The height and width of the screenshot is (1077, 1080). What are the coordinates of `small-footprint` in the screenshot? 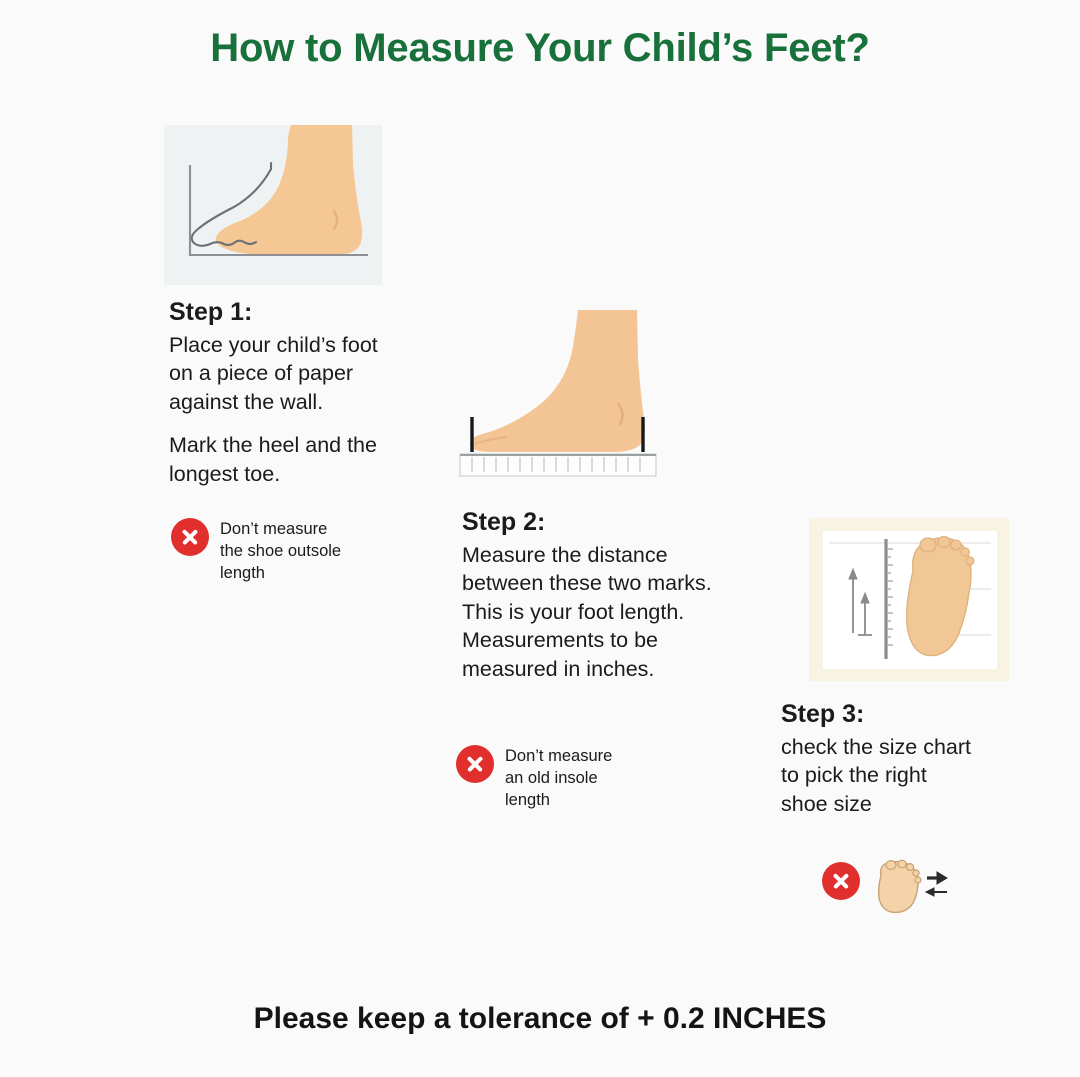 It's located at (900, 886).